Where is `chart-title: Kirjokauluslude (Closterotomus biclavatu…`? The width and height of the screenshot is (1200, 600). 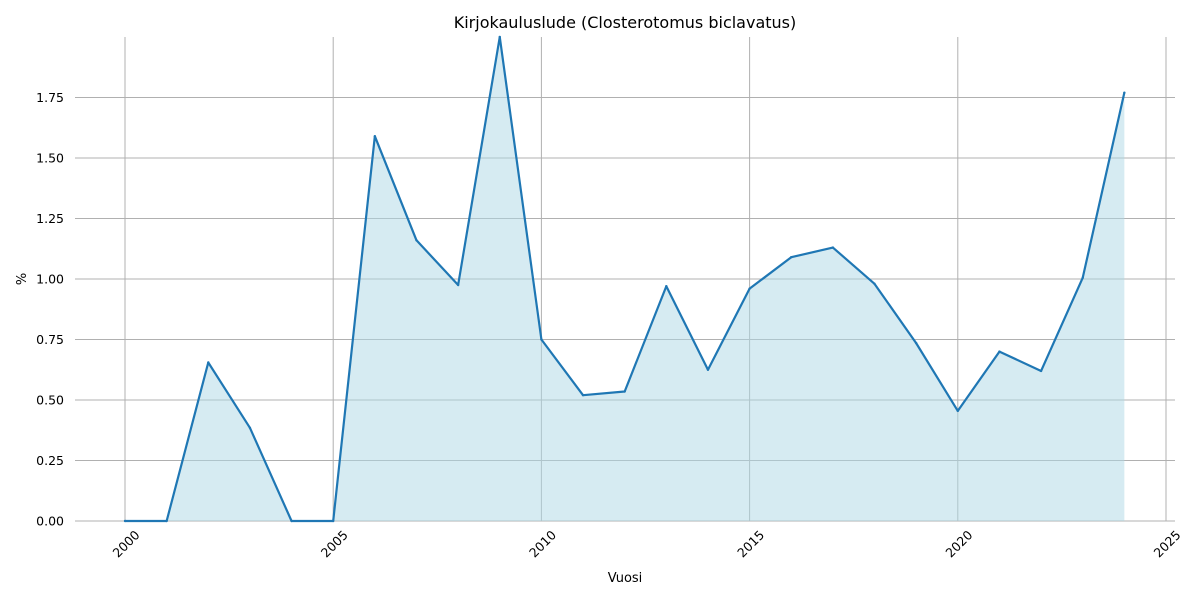 chart-title: Kirjokauluslude (Closterotomus biclavatu… is located at coordinates (625, 22).